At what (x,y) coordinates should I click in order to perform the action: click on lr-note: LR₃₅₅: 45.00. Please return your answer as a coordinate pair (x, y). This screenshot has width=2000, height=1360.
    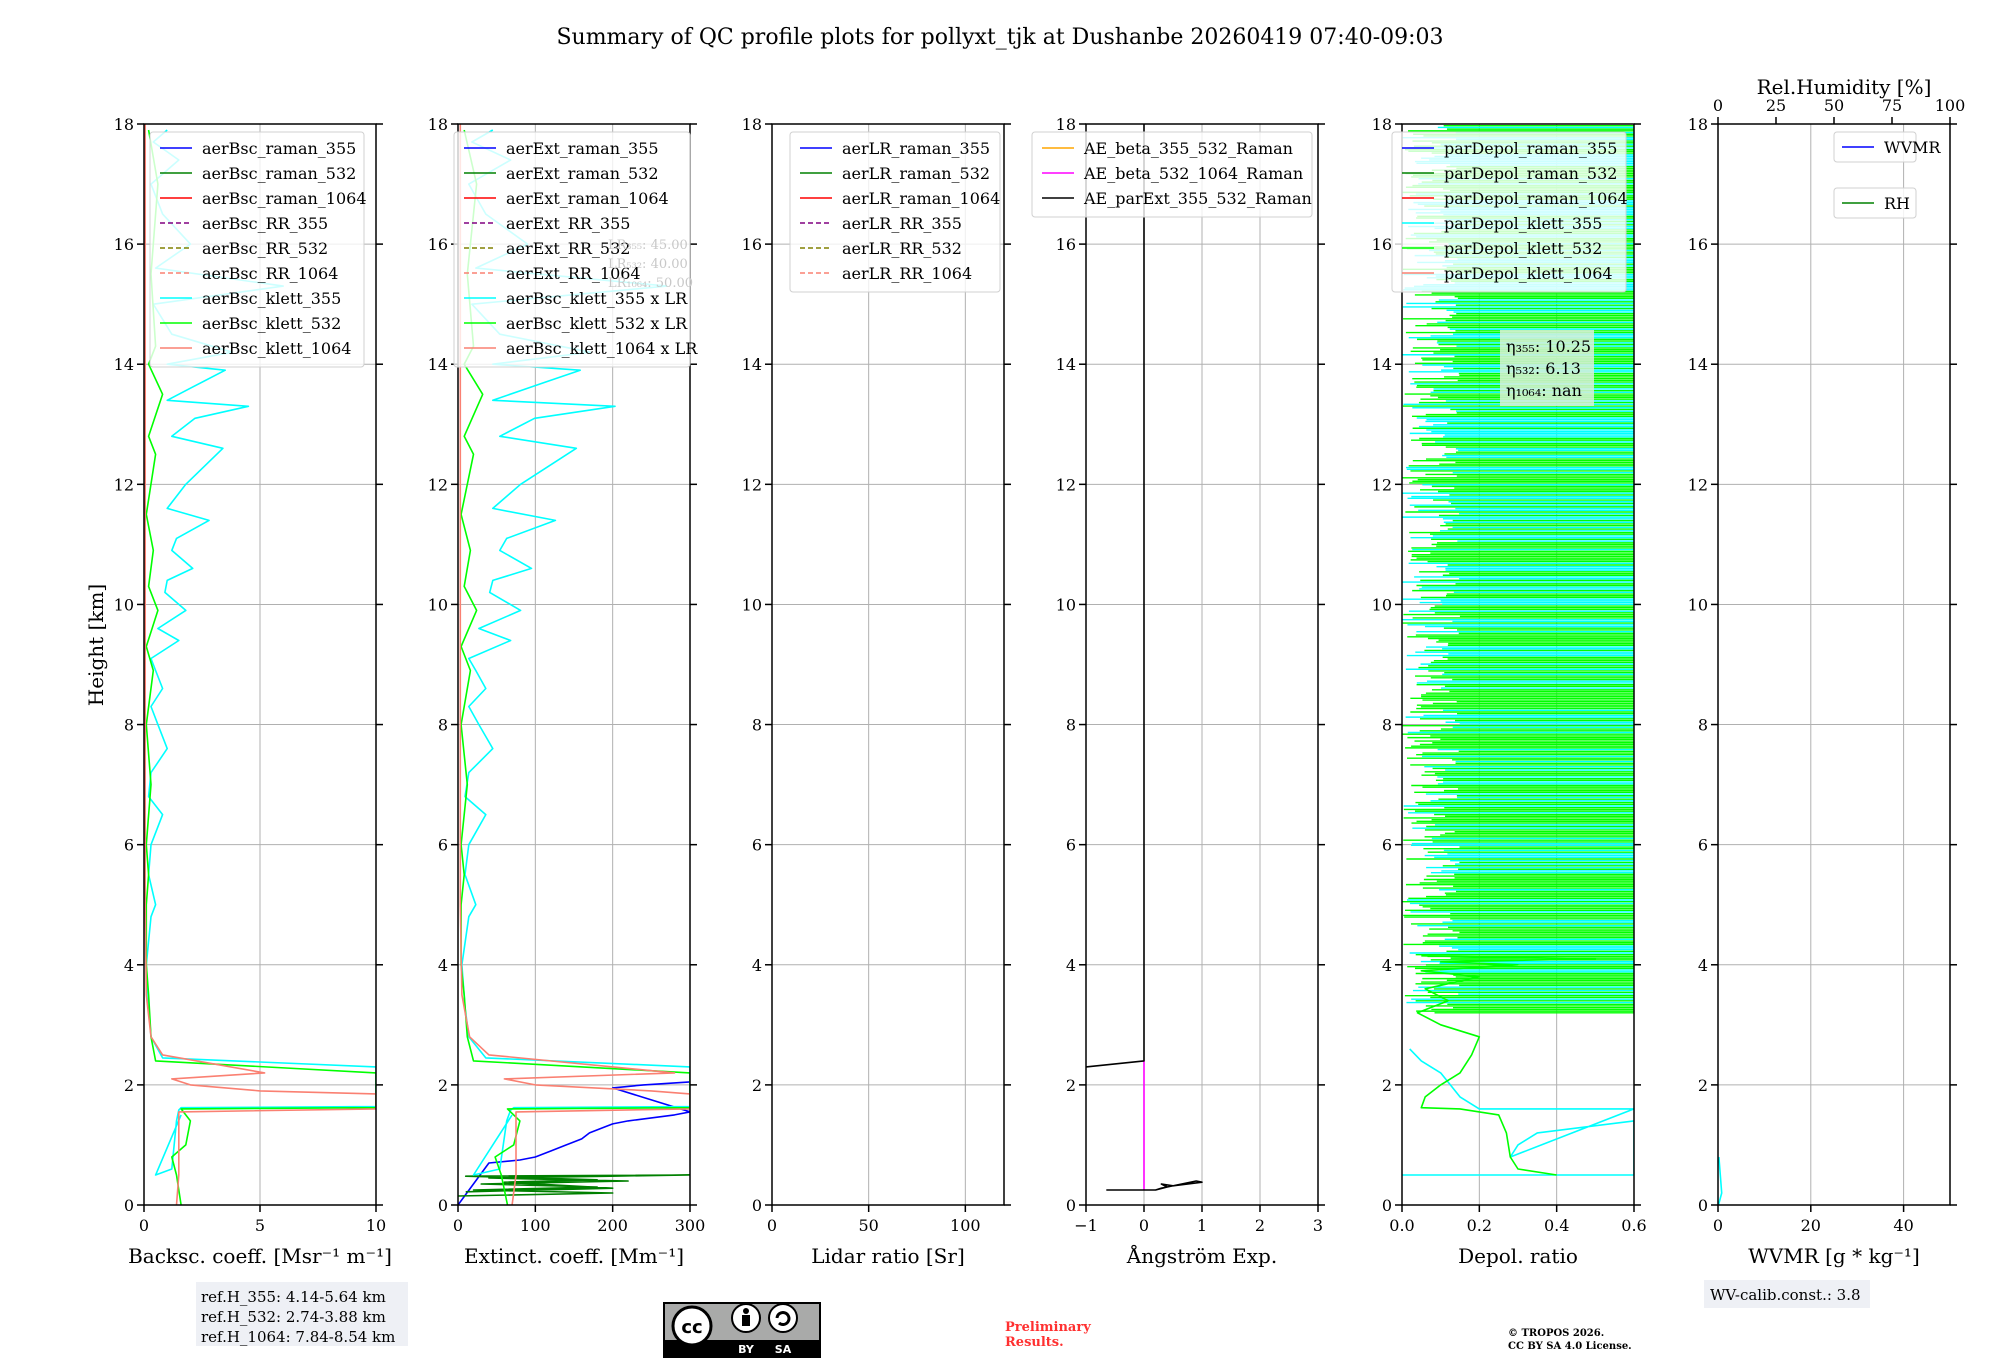
    Looking at the image, I should click on (648, 245).